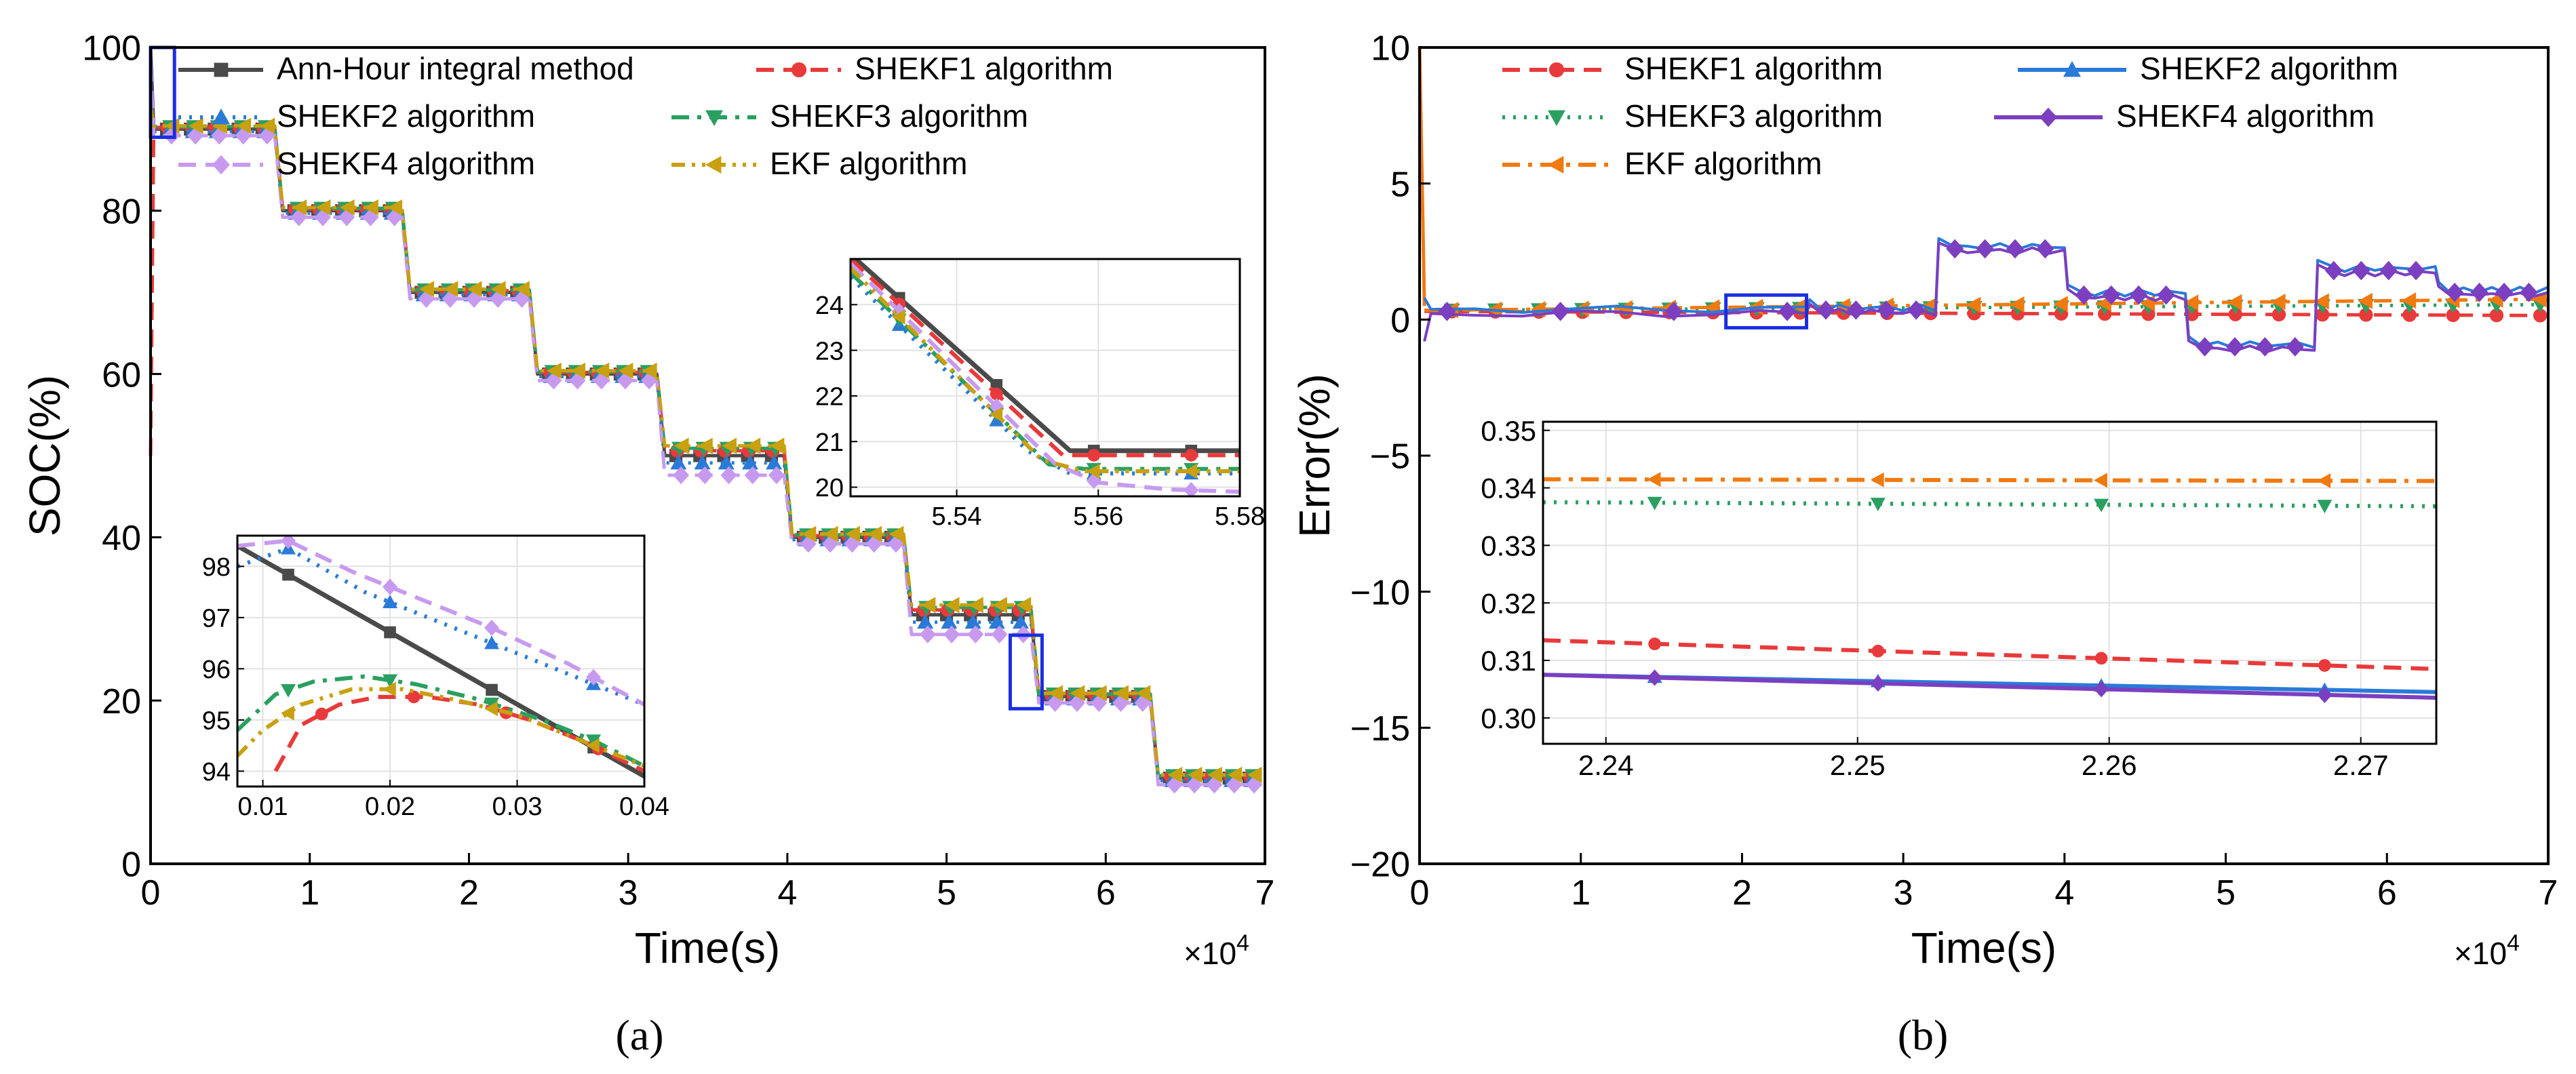 This screenshot has height=1074, width=2576. What do you see at coordinates (1753, 116) in the screenshot?
I see `legend-label: SHEKF3 algorithm` at bounding box center [1753, 116].